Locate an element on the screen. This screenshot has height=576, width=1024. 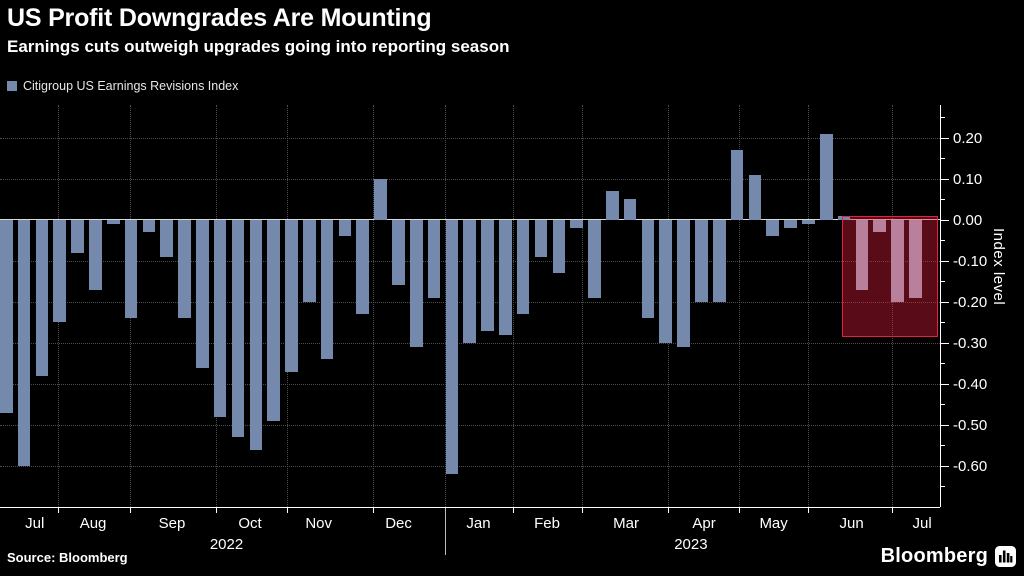
bloomberg-wordmark: Bloomberg is located at coordinates (934, 556).